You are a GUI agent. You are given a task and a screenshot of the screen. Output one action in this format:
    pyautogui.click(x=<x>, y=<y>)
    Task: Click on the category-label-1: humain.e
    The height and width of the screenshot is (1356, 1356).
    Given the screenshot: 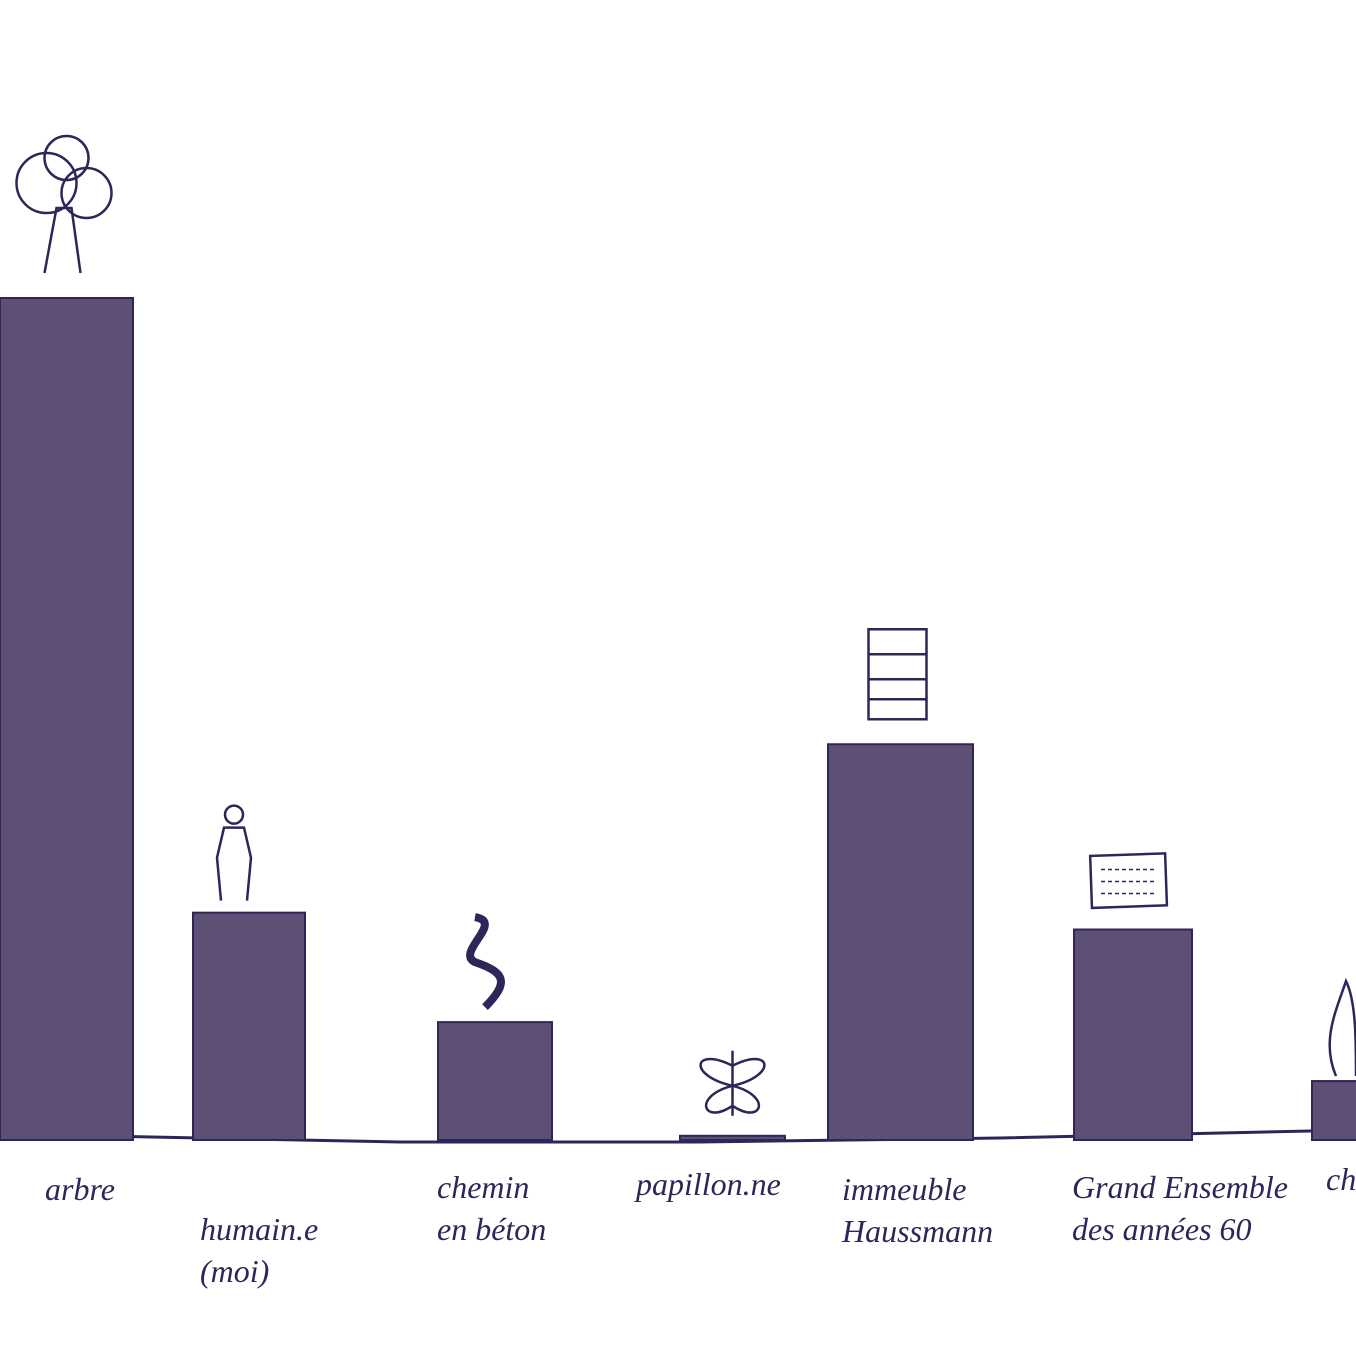 What is the action you would take?
    pyautogui.click(x=259, y=1229)
    